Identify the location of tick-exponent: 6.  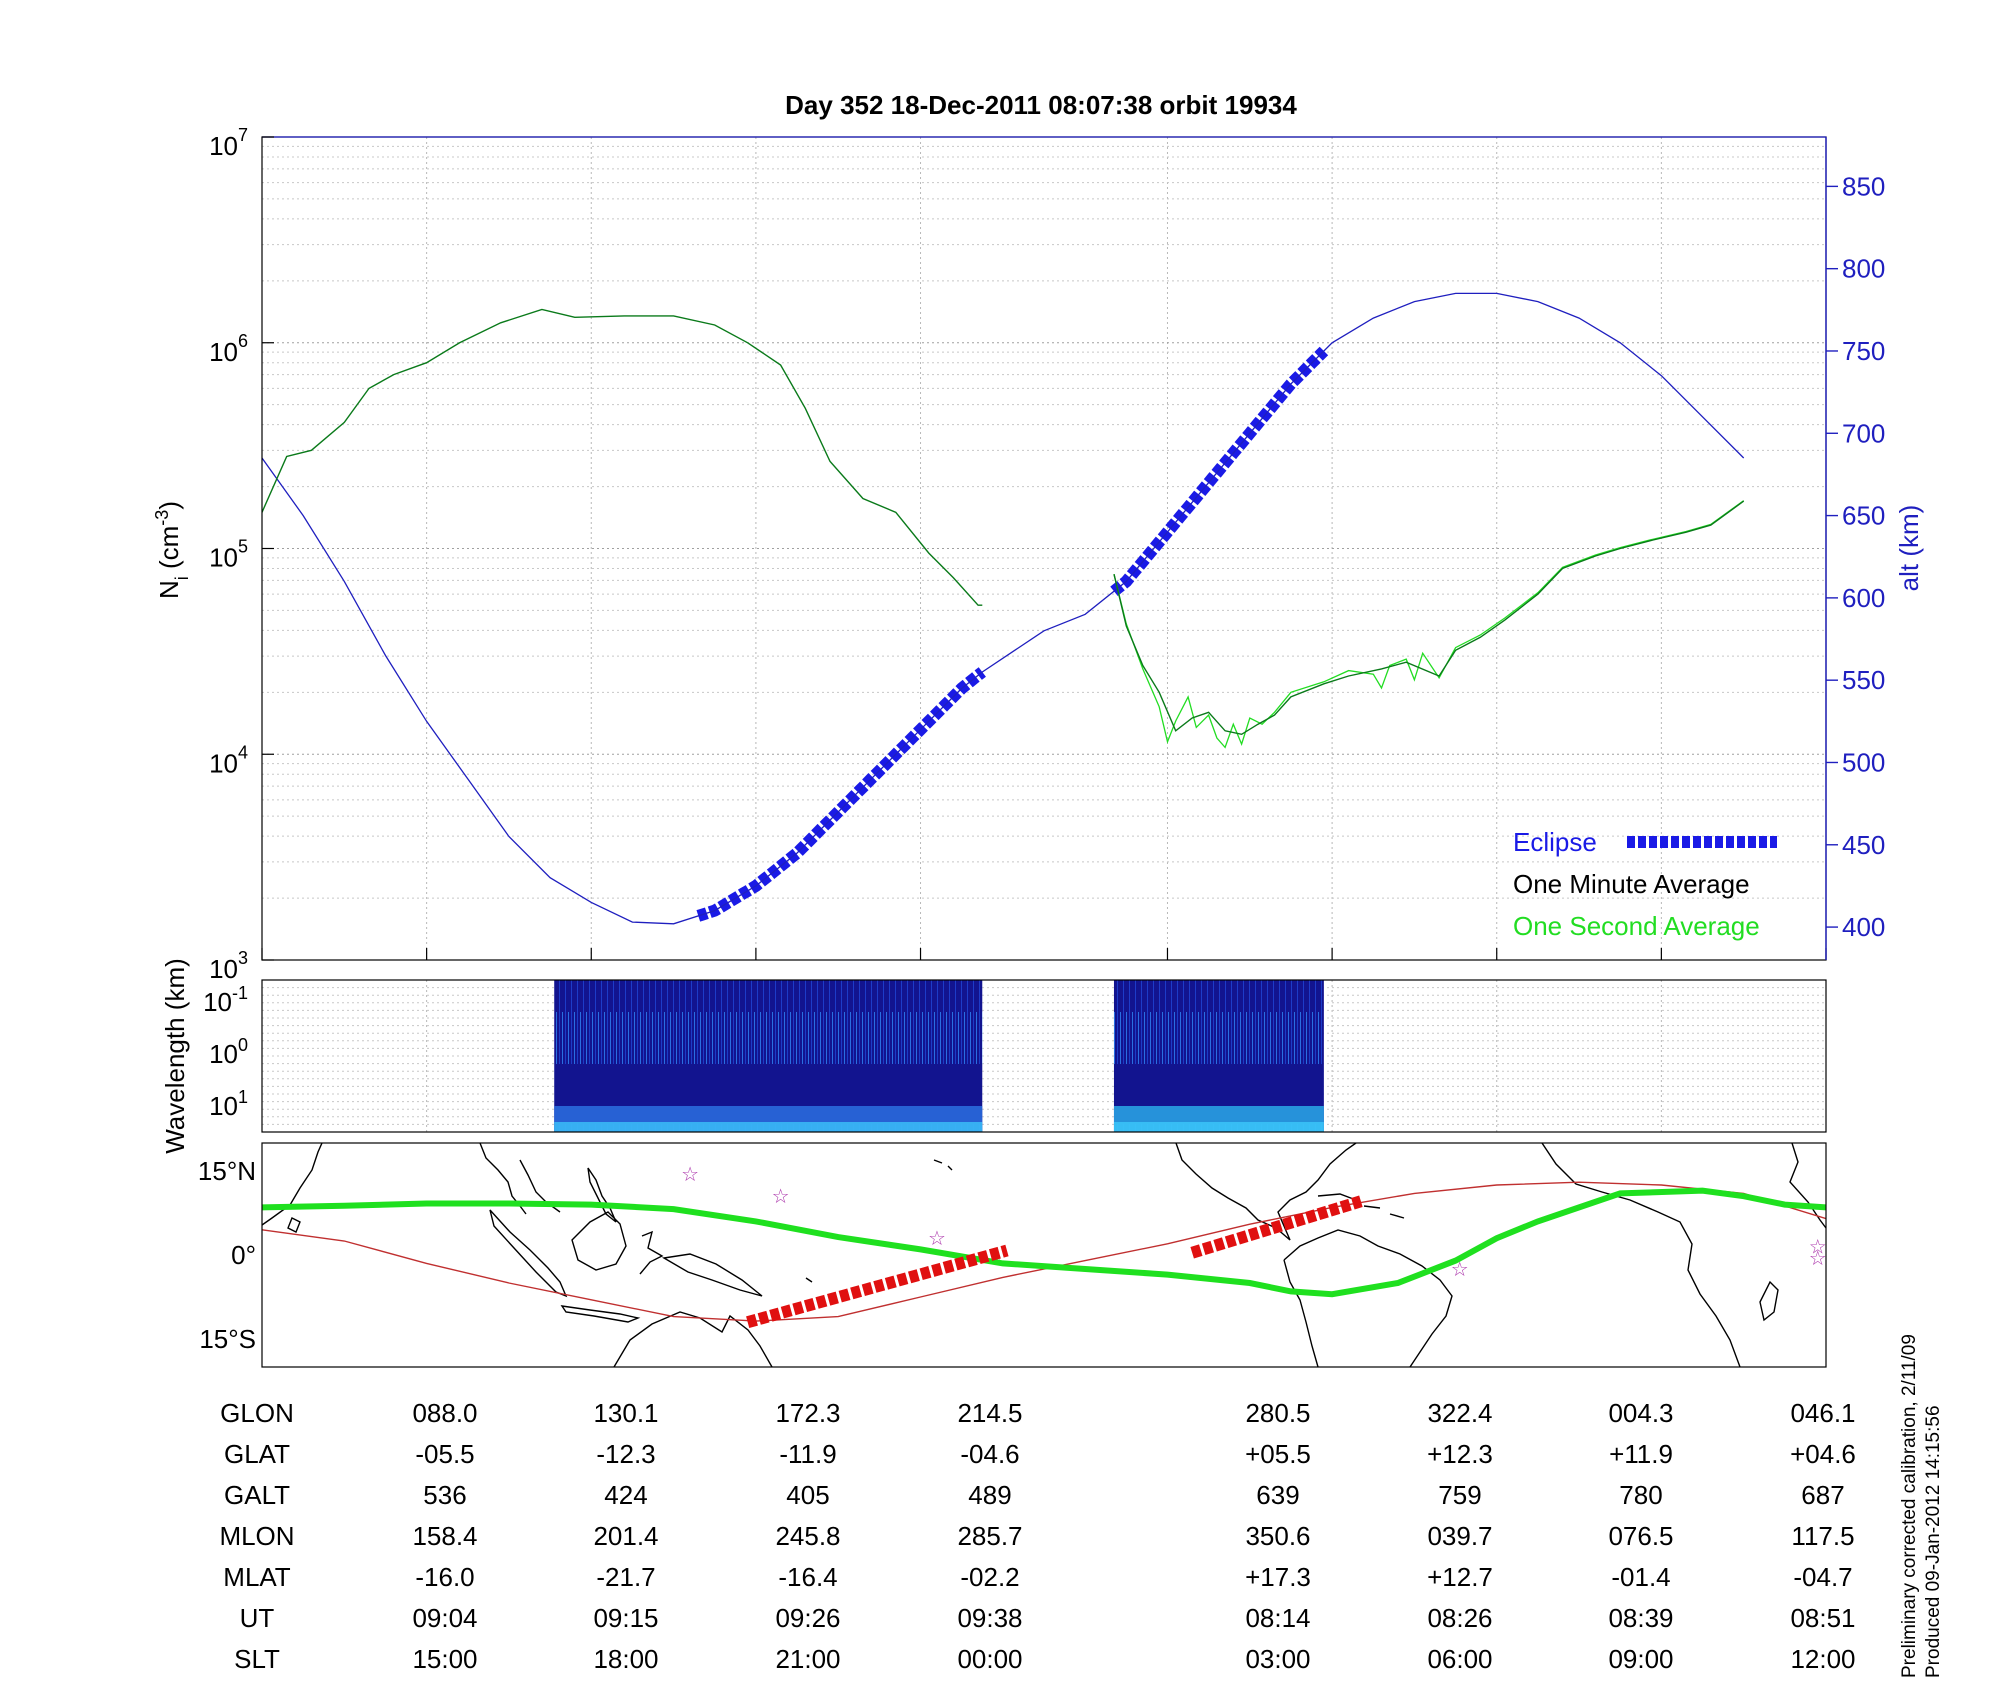
(243, 341).